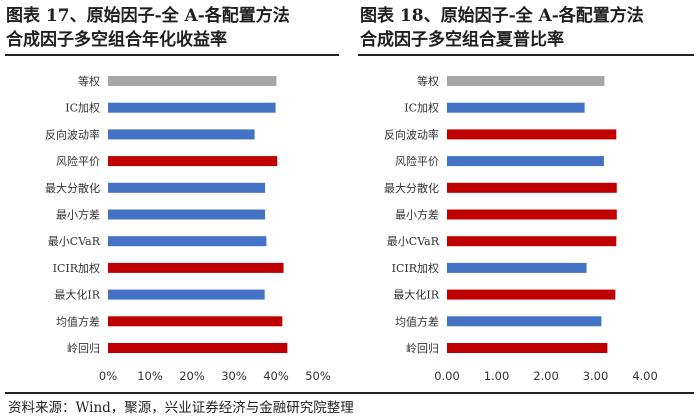  Describe the element at coordinates (530, 28) in the screenshot. I see `chart-title-right: 图表 18、原始因子-全 A-各配置方法 合成因子多空组合夏普比率` at that location.